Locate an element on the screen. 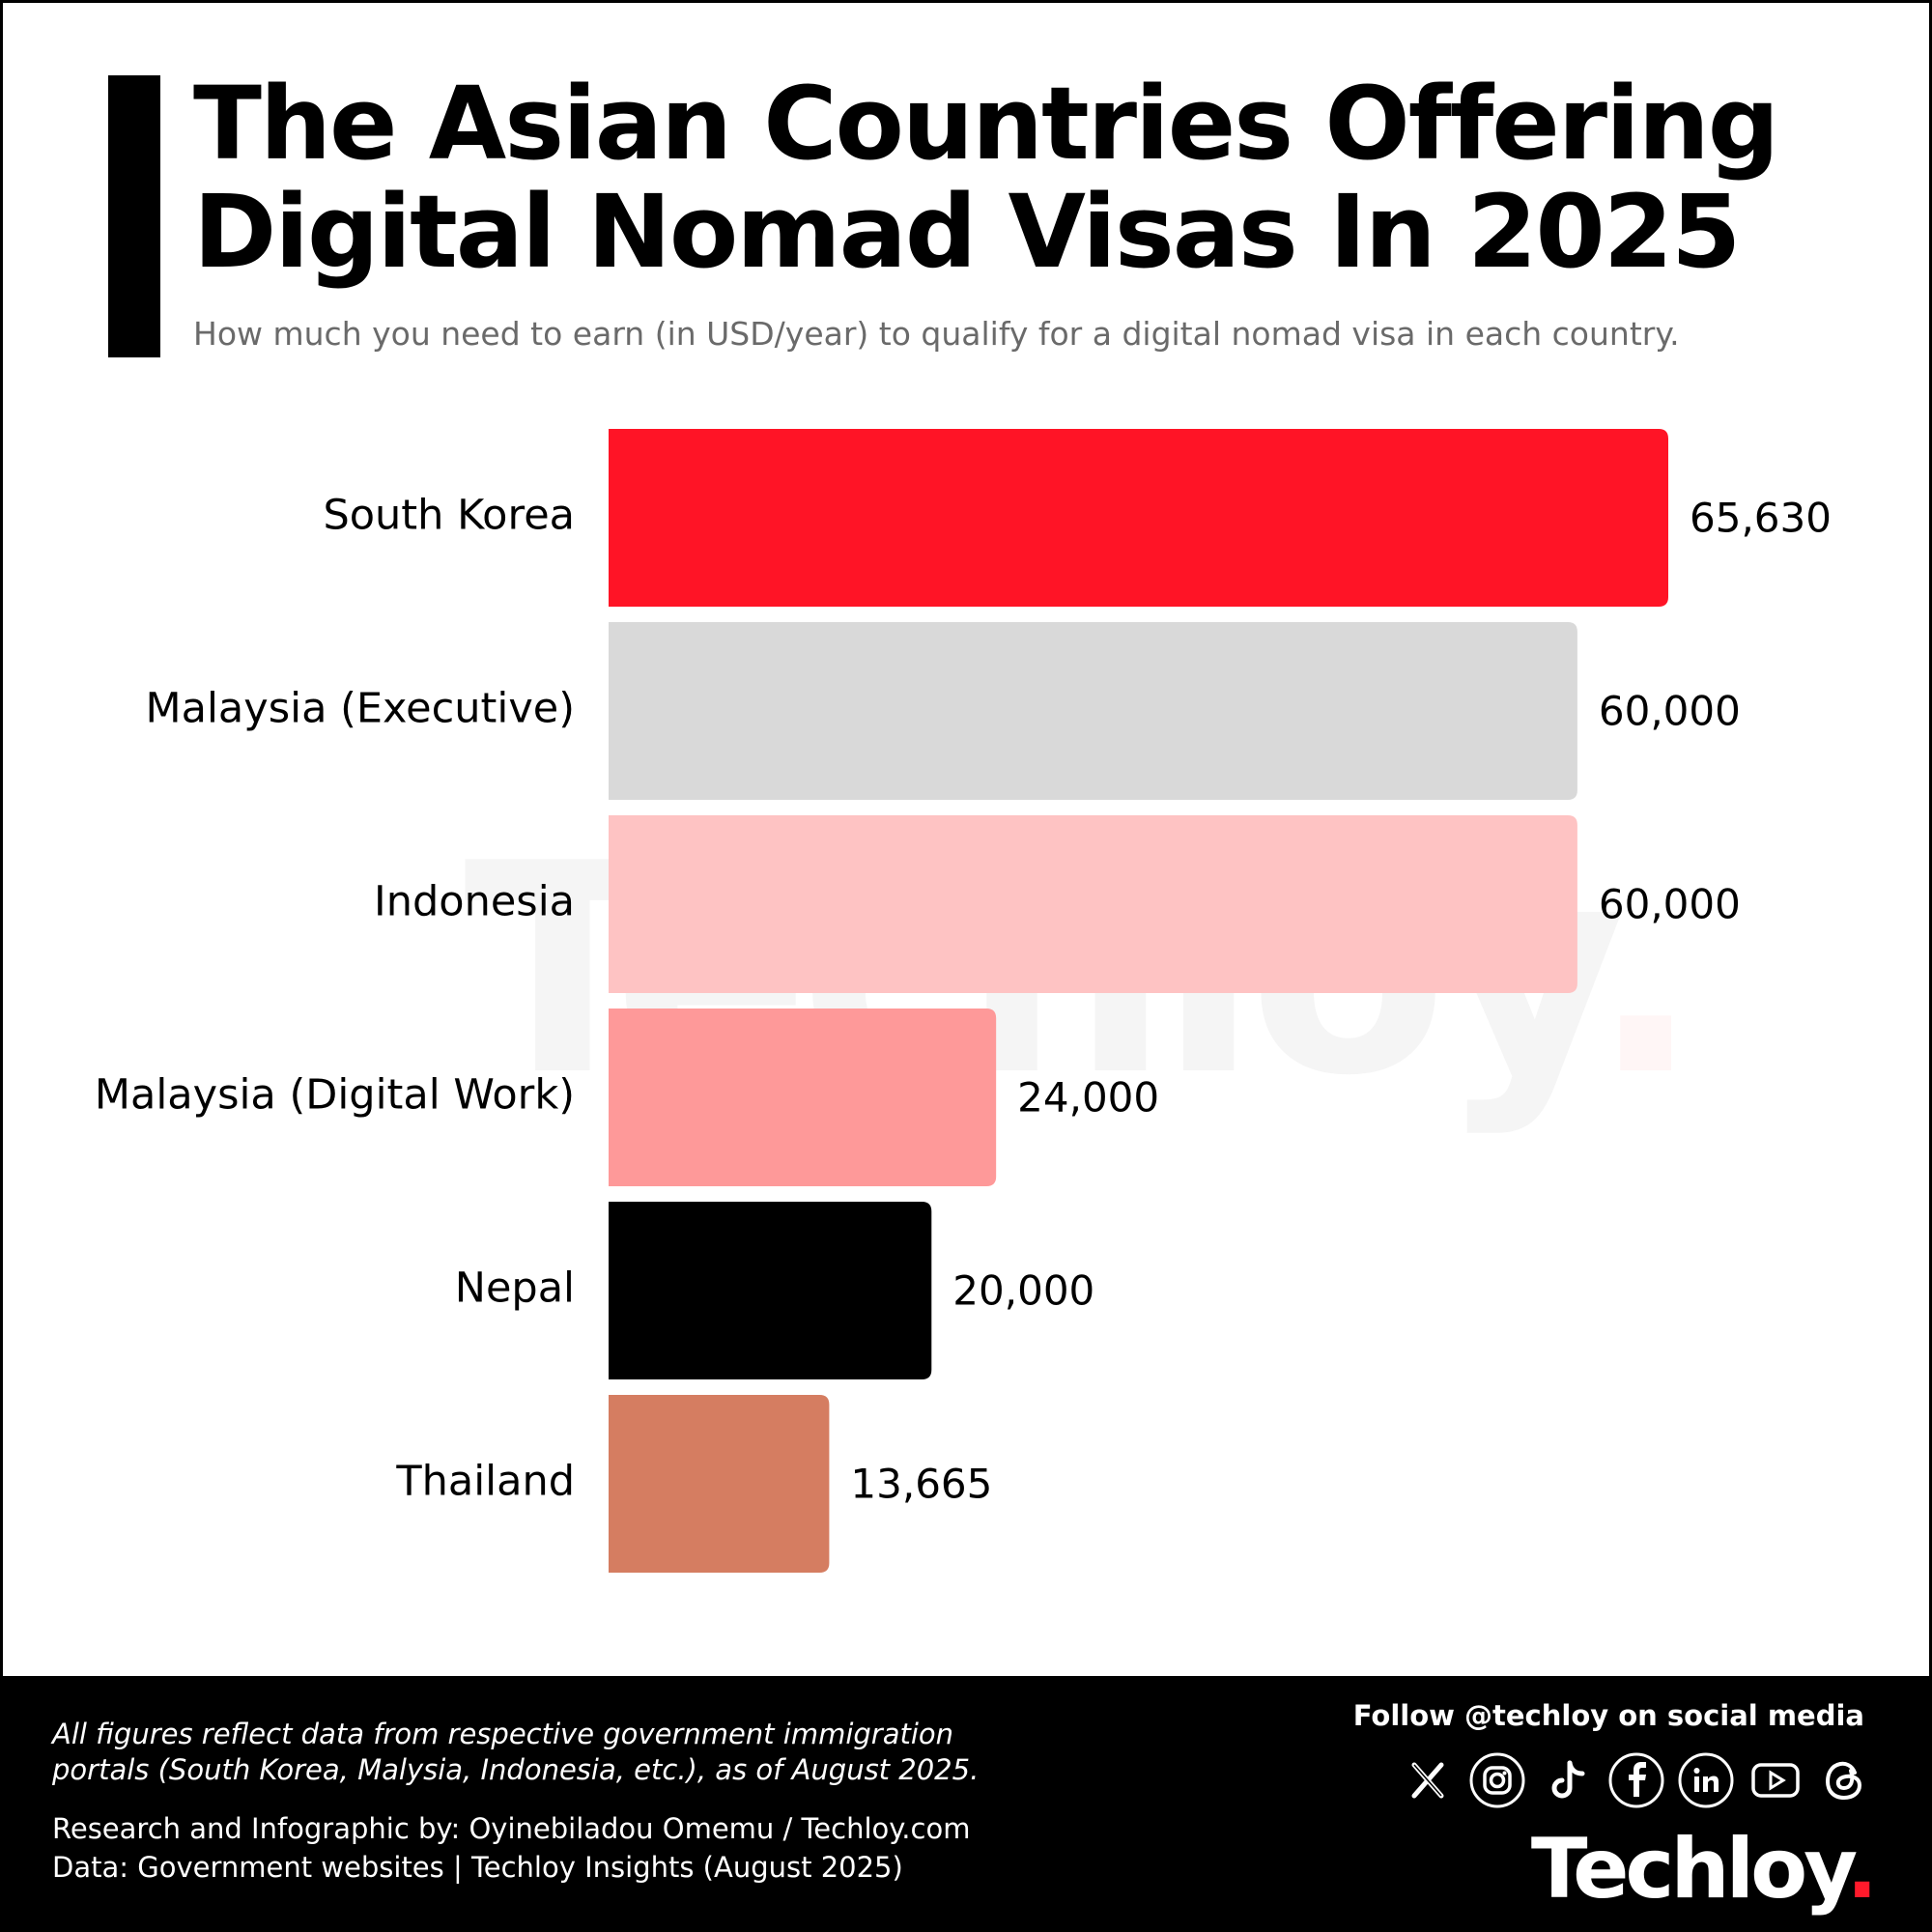  facebook-icon is located at coordinates (1636, 1780).